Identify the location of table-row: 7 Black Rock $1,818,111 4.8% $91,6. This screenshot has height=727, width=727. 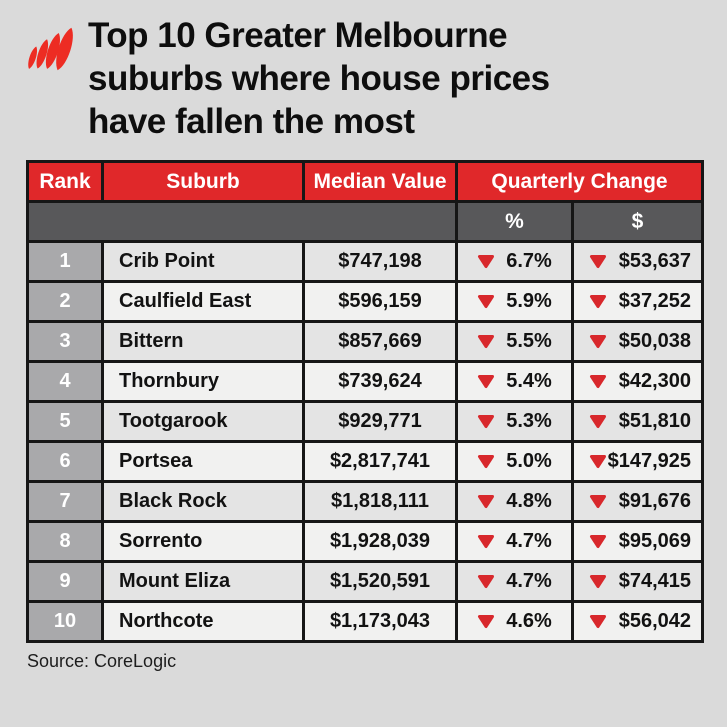
(365, 501).